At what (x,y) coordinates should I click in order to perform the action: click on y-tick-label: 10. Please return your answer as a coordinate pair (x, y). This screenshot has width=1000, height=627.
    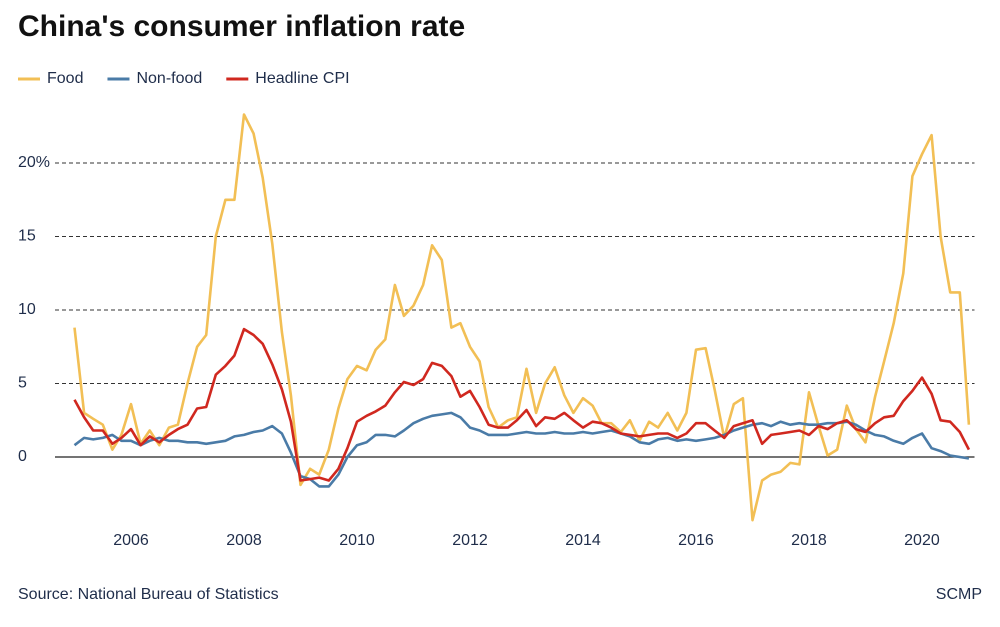
    Looking at the image, I should click on (27, 309).